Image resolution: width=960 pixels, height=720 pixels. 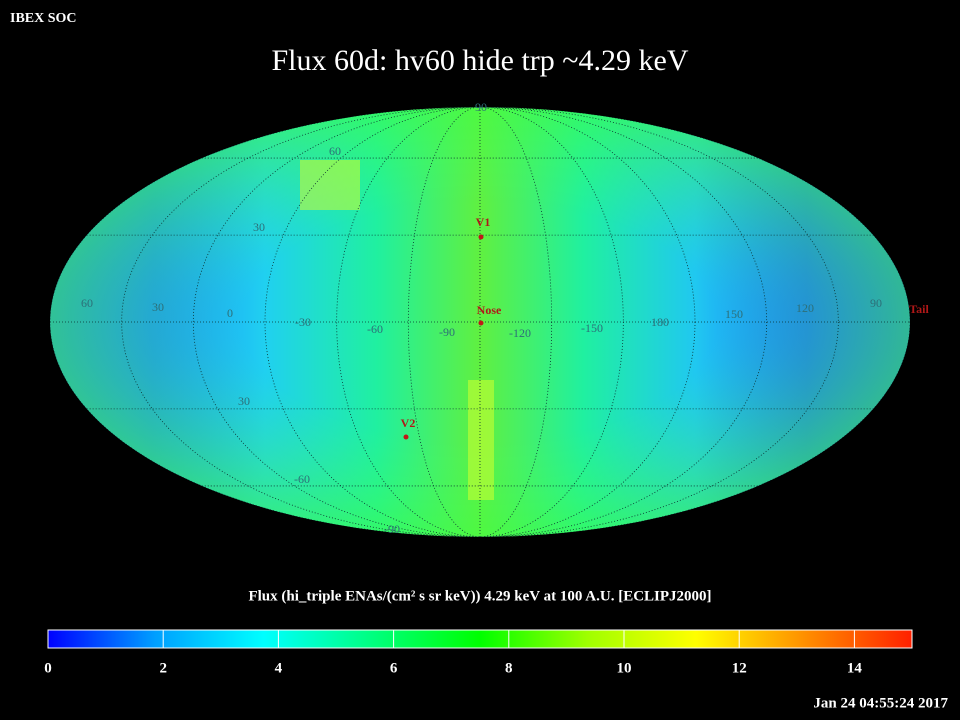 I want to click on timestamp: Jan 24 04:55:24 2017, so click(x=880, y=703).